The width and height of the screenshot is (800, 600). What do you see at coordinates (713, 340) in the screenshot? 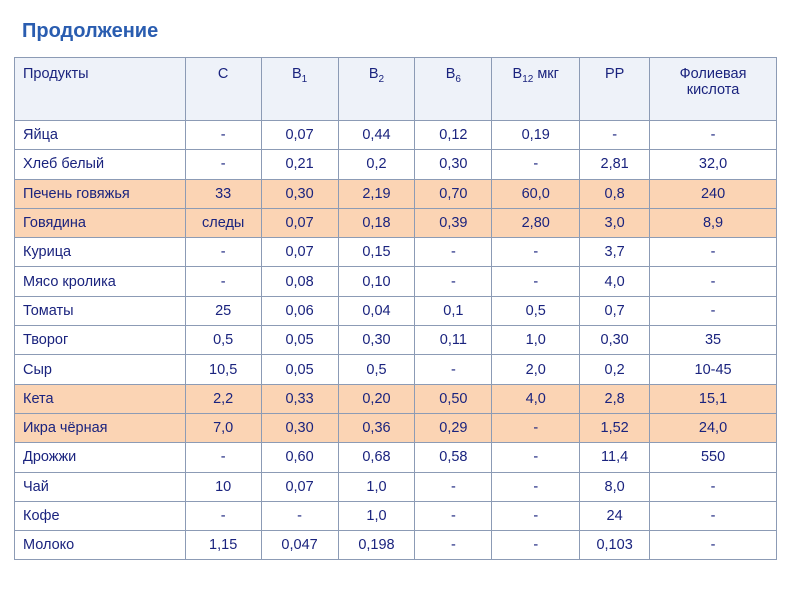
I see `value-cell: 35` at bounding box center [713, 340].